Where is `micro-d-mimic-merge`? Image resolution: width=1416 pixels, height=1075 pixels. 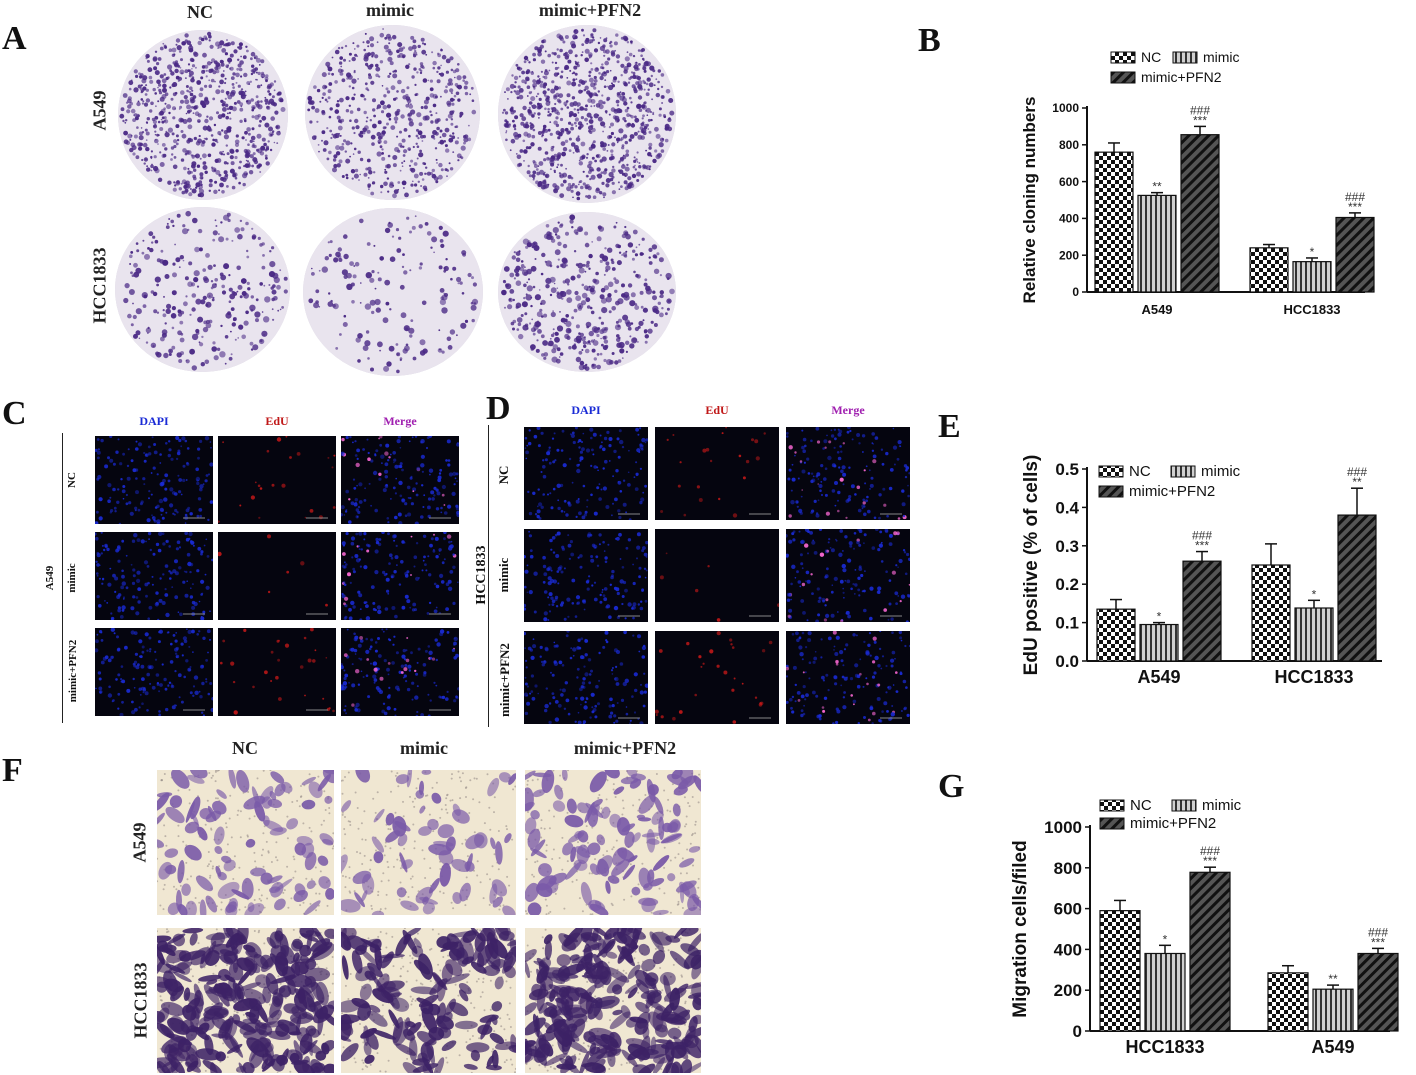
micro-d-mimic-merge is located at coordinates (848, 575).